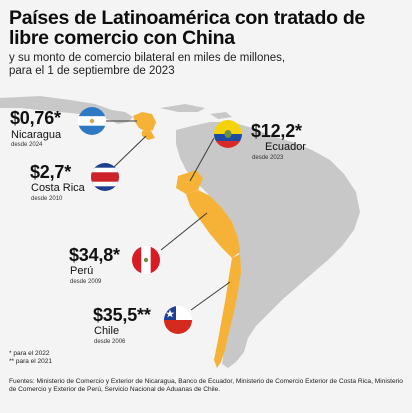 Image resolution: width=412 pixels, height=413 pixels. Describe the element at coordinates (144, 122) in the screenshot. I see `region-nicaragua` at that location.